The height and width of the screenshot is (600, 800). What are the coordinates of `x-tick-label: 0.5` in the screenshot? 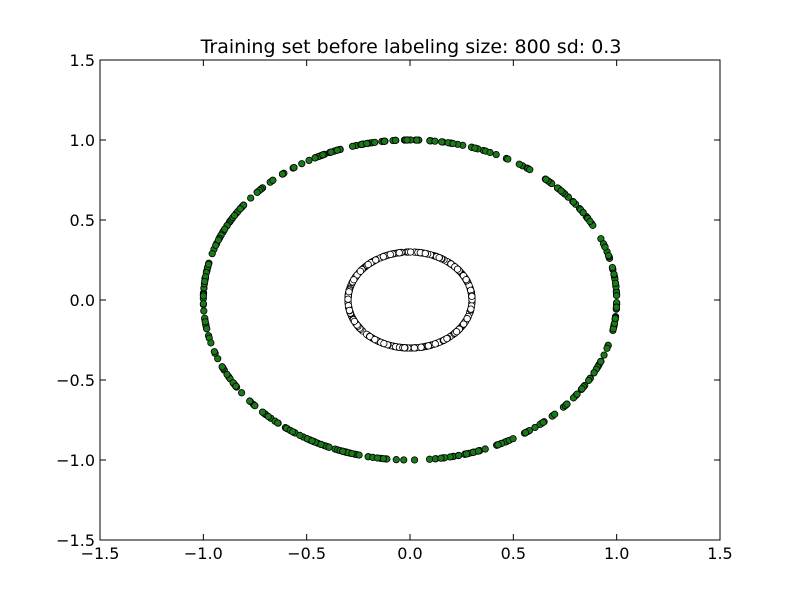 It's located at (513, 553).